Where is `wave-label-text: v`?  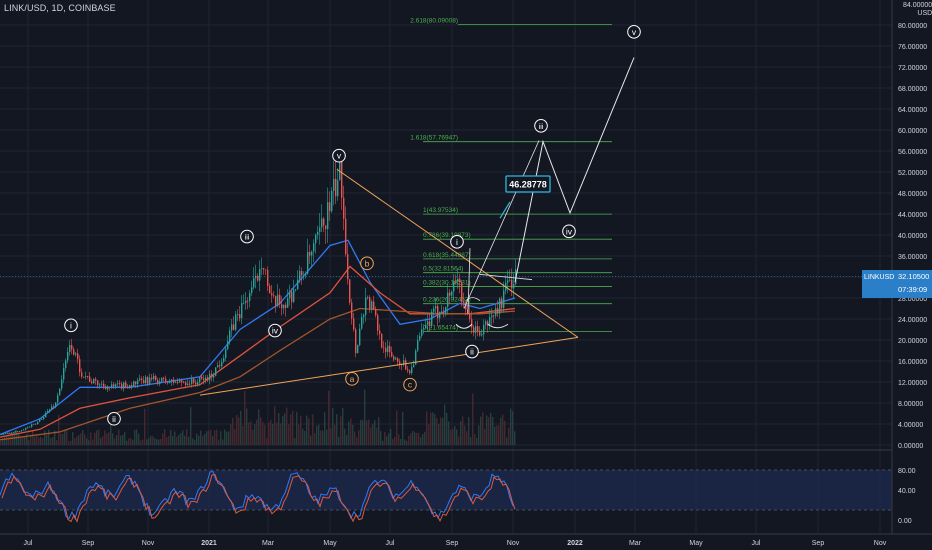 wave-label-text: v is located at coordinates (339, 156).